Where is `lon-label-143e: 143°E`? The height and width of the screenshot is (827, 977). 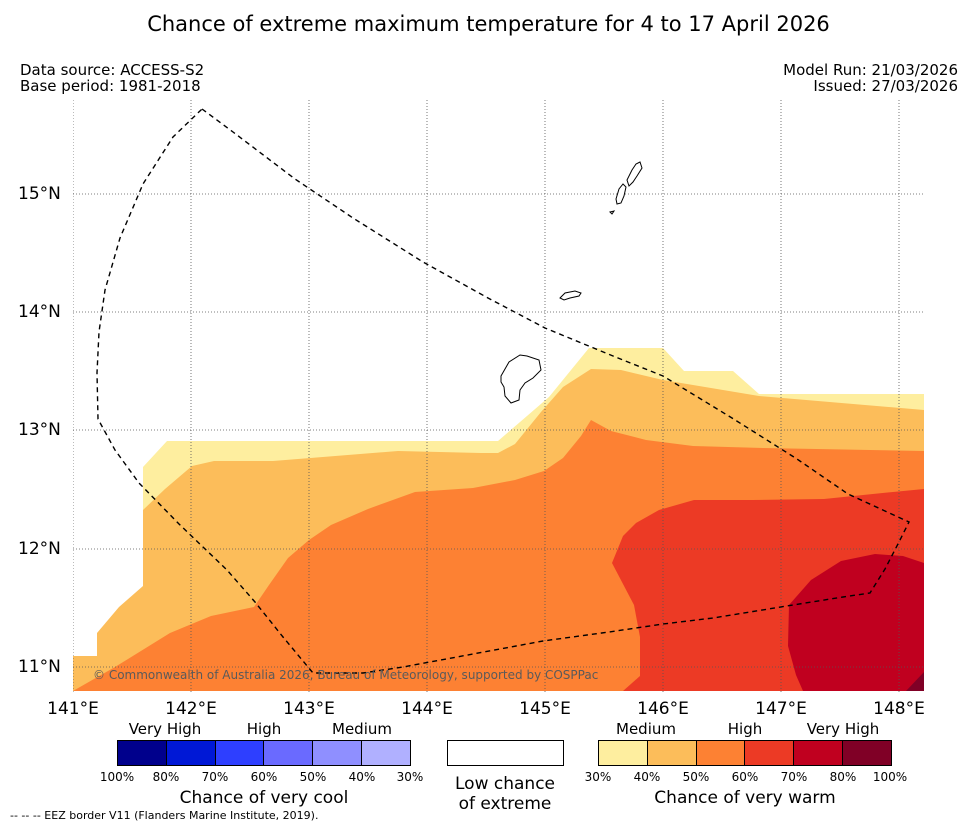
lon-label-143e: 143°E is located at coordinates (309, 709).